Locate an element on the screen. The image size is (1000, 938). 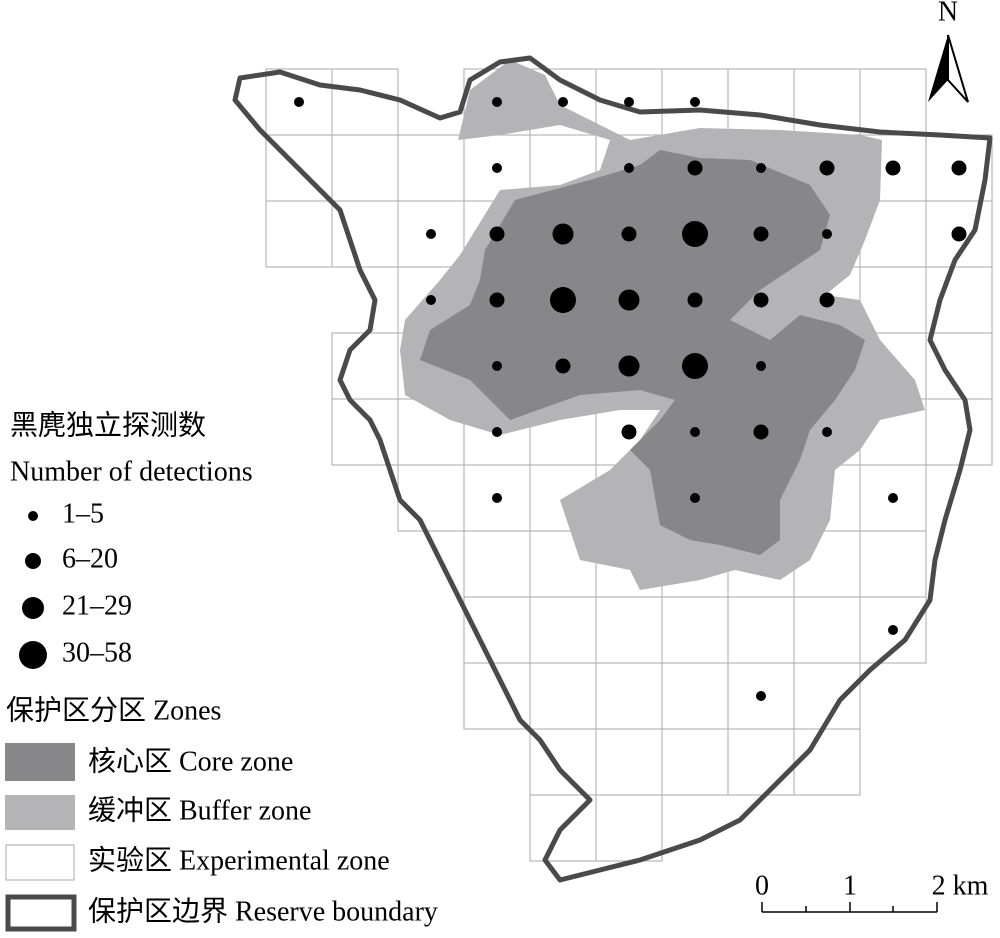
scale-bar is located at coordinates (849, 907).